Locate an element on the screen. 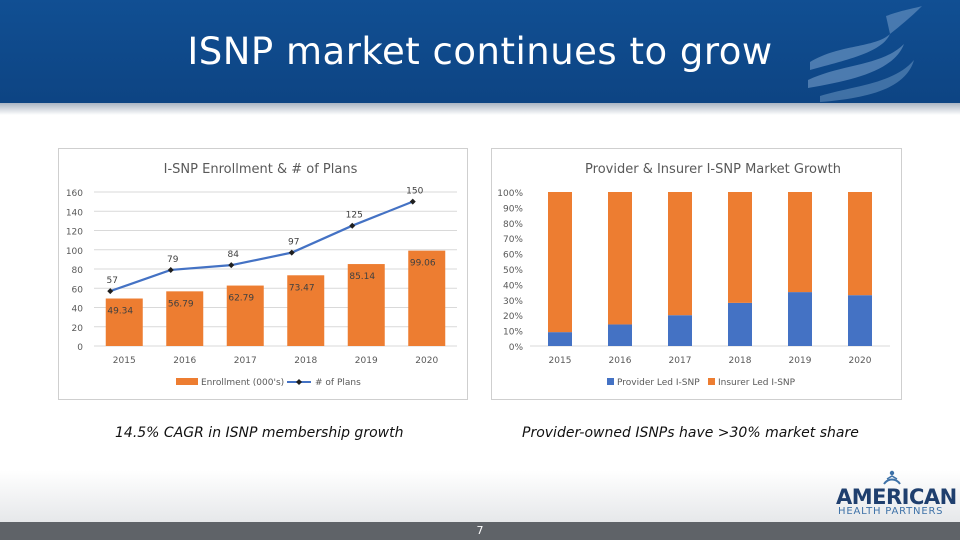  bar-data-label: 62.79 is located at coordinates (241, 299).